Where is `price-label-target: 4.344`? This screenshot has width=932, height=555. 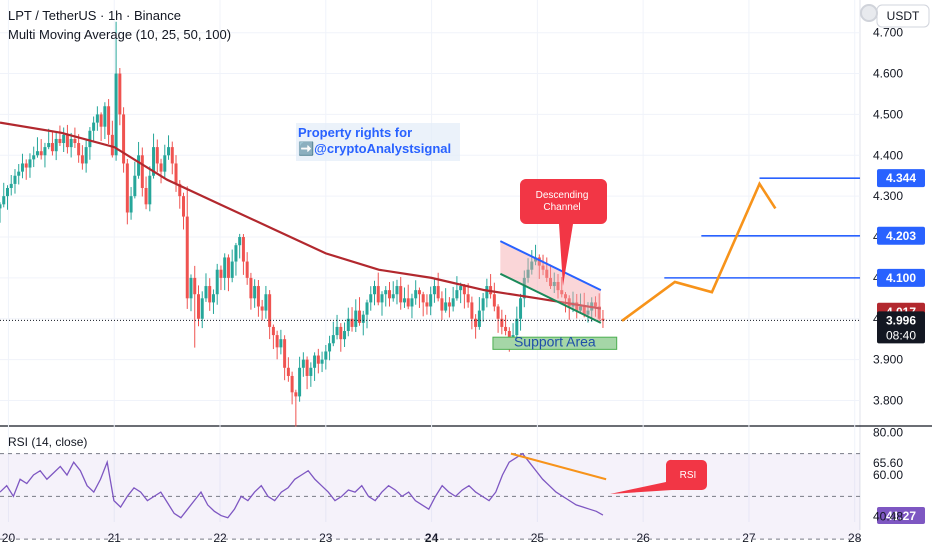 price-label-target: 4.344 is located at coordinates (901, 178).